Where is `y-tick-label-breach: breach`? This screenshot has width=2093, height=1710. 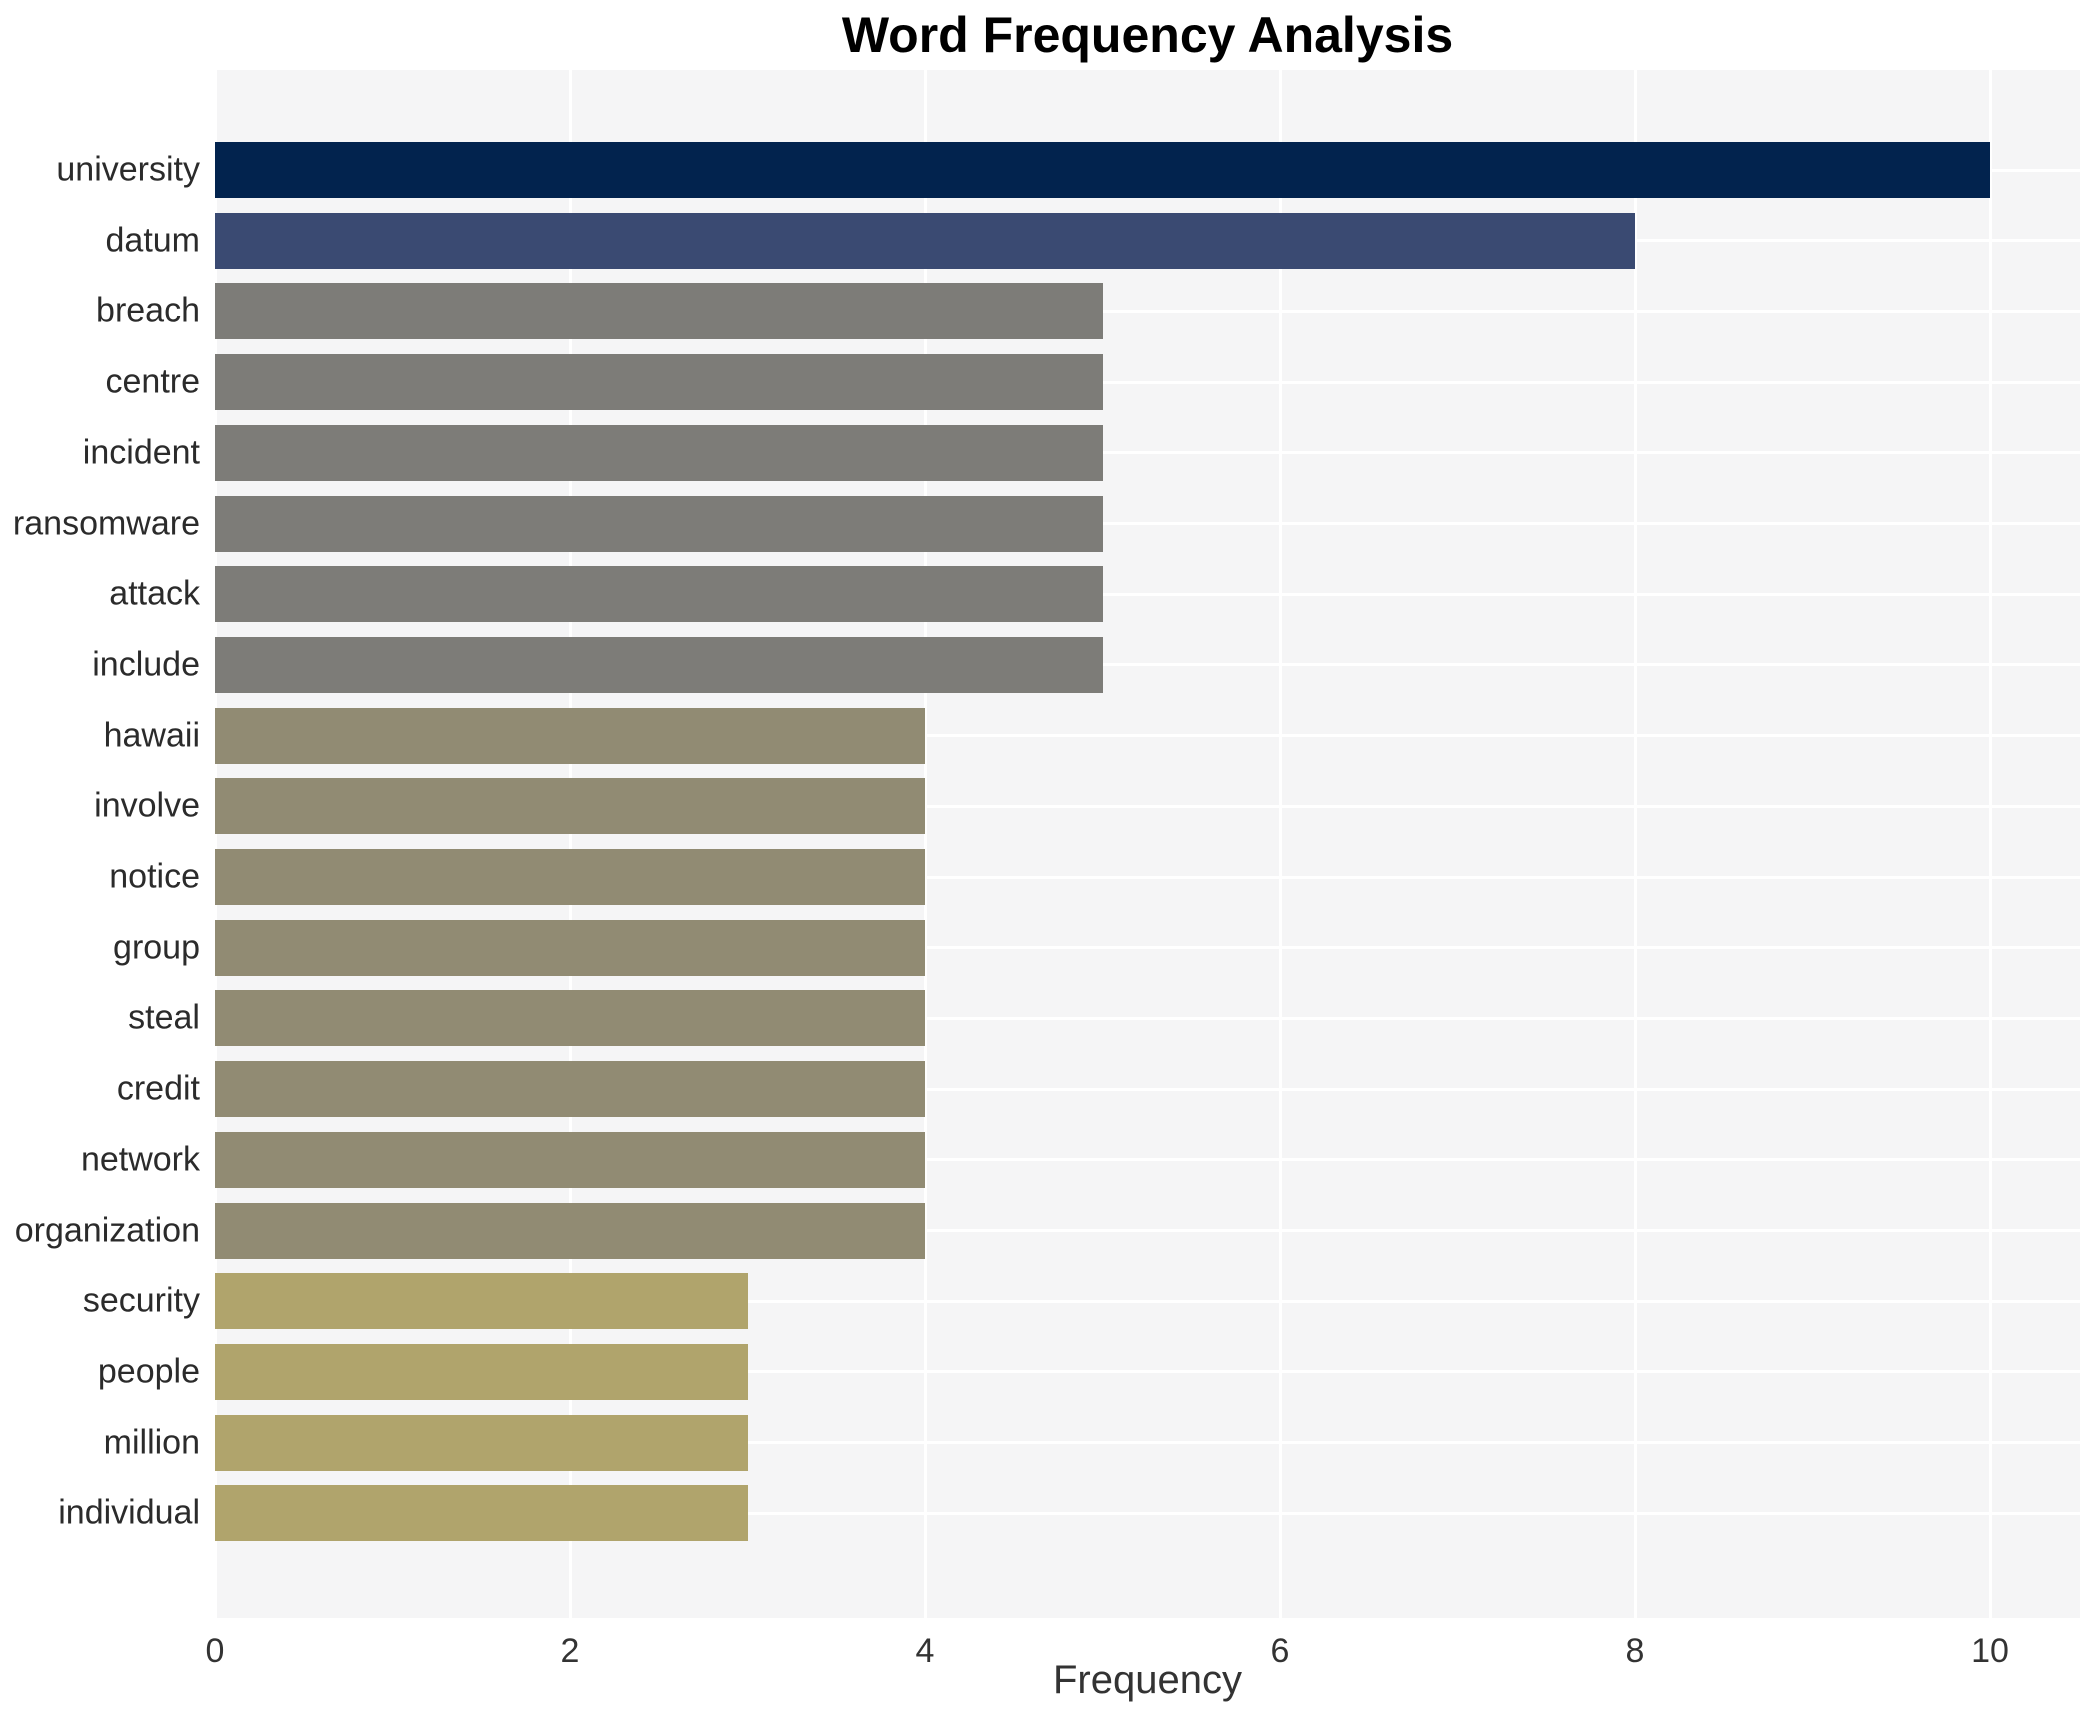 y-tick-label-breach: breach is located at coordinates (148, 310).